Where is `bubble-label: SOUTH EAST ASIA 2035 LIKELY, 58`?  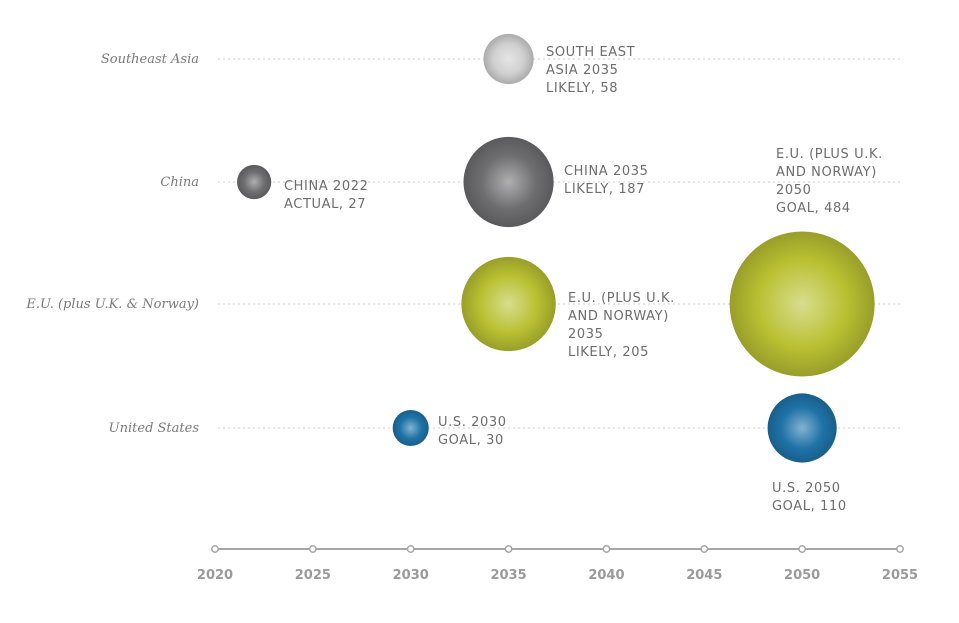 bubble-label: SOUTH EAST ASIA 2035 LIKELY, 58 is located at coordinates (590, 70).